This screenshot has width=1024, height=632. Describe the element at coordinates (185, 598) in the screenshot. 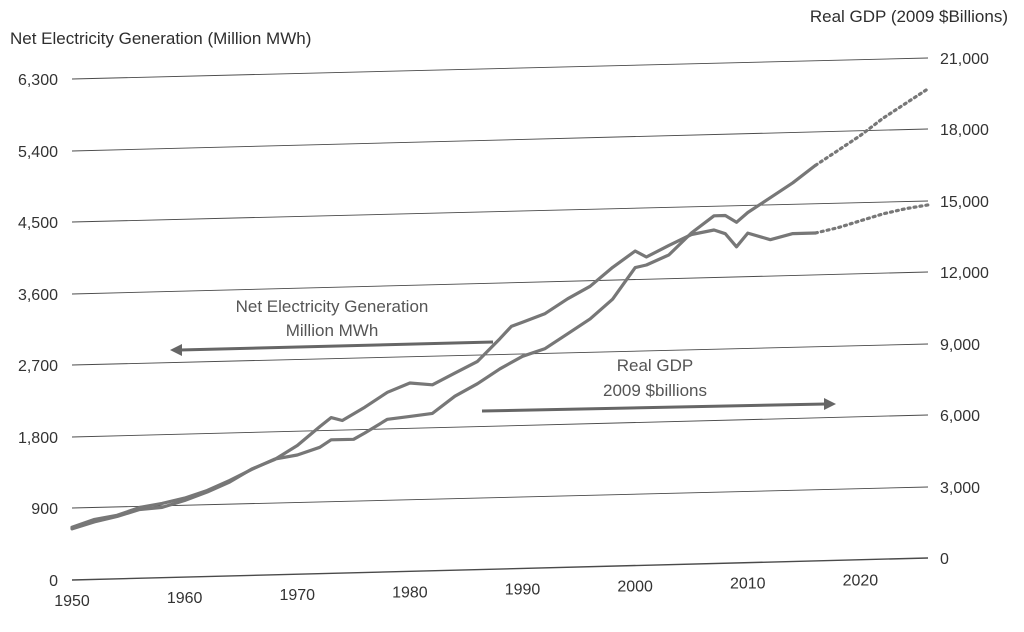

I see `x-tick-label: 1960` at that location.